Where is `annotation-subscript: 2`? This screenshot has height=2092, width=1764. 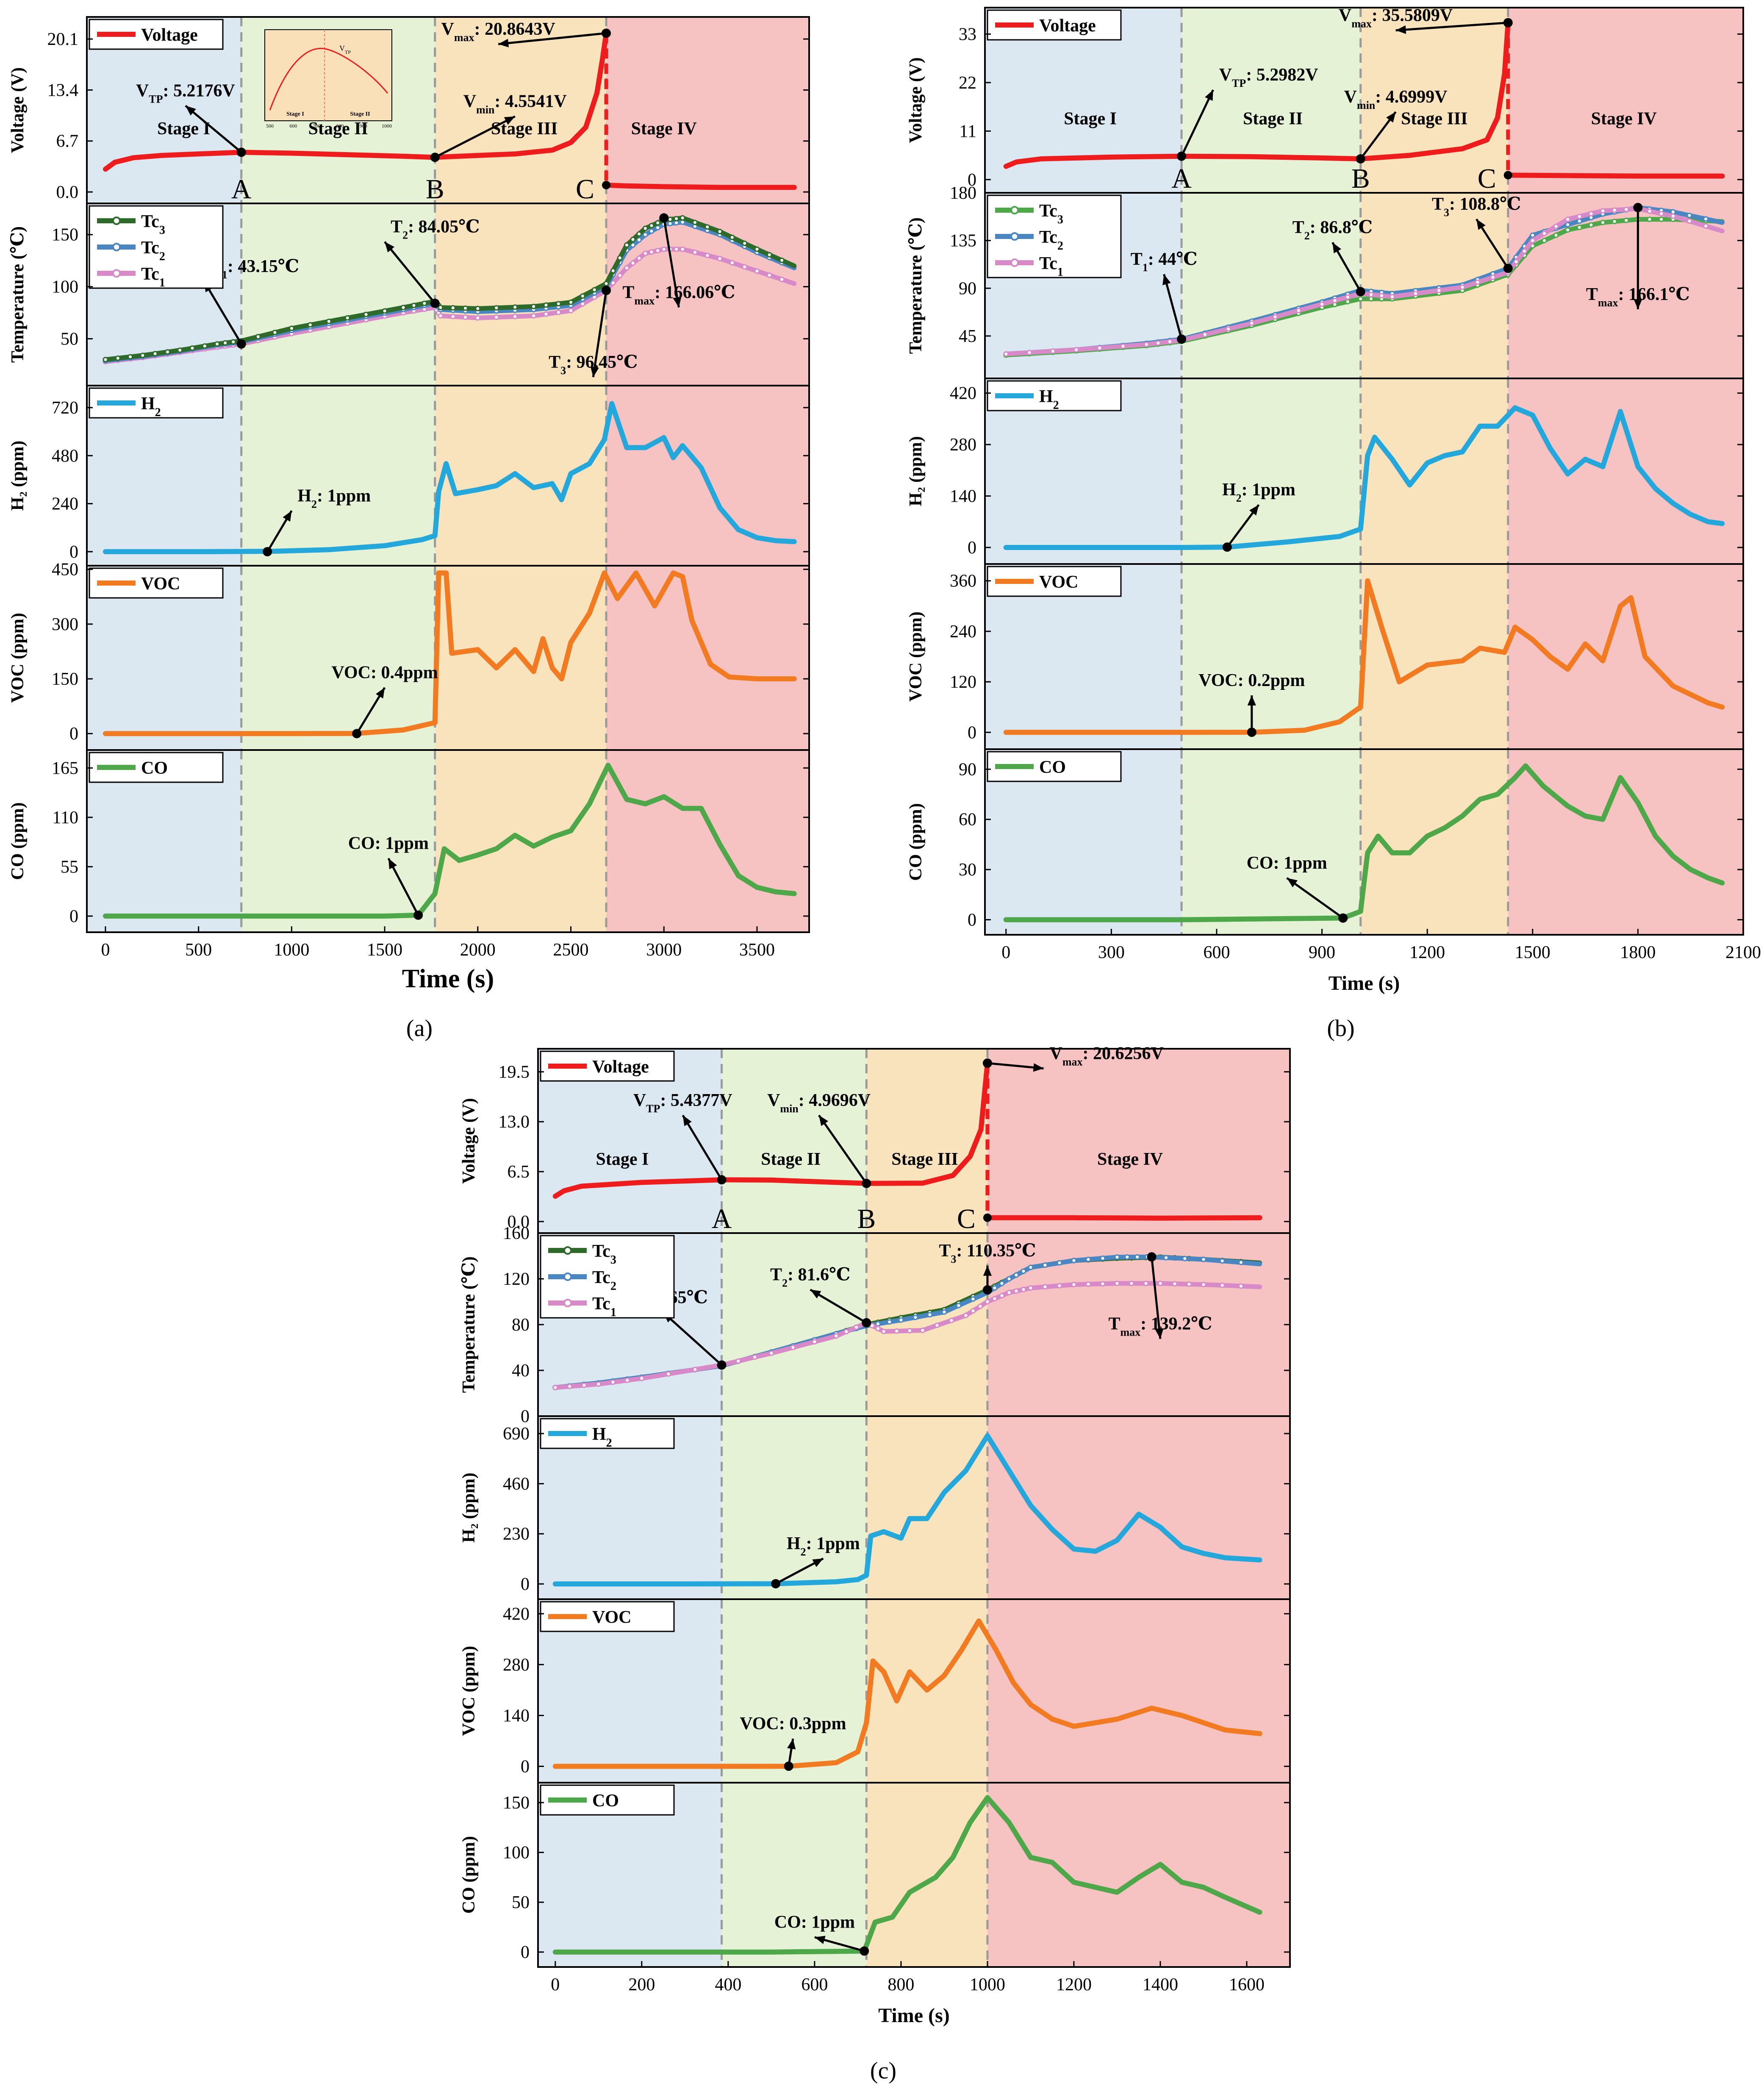 annotation-subscript: 2 is located at coordinates (405, 235).